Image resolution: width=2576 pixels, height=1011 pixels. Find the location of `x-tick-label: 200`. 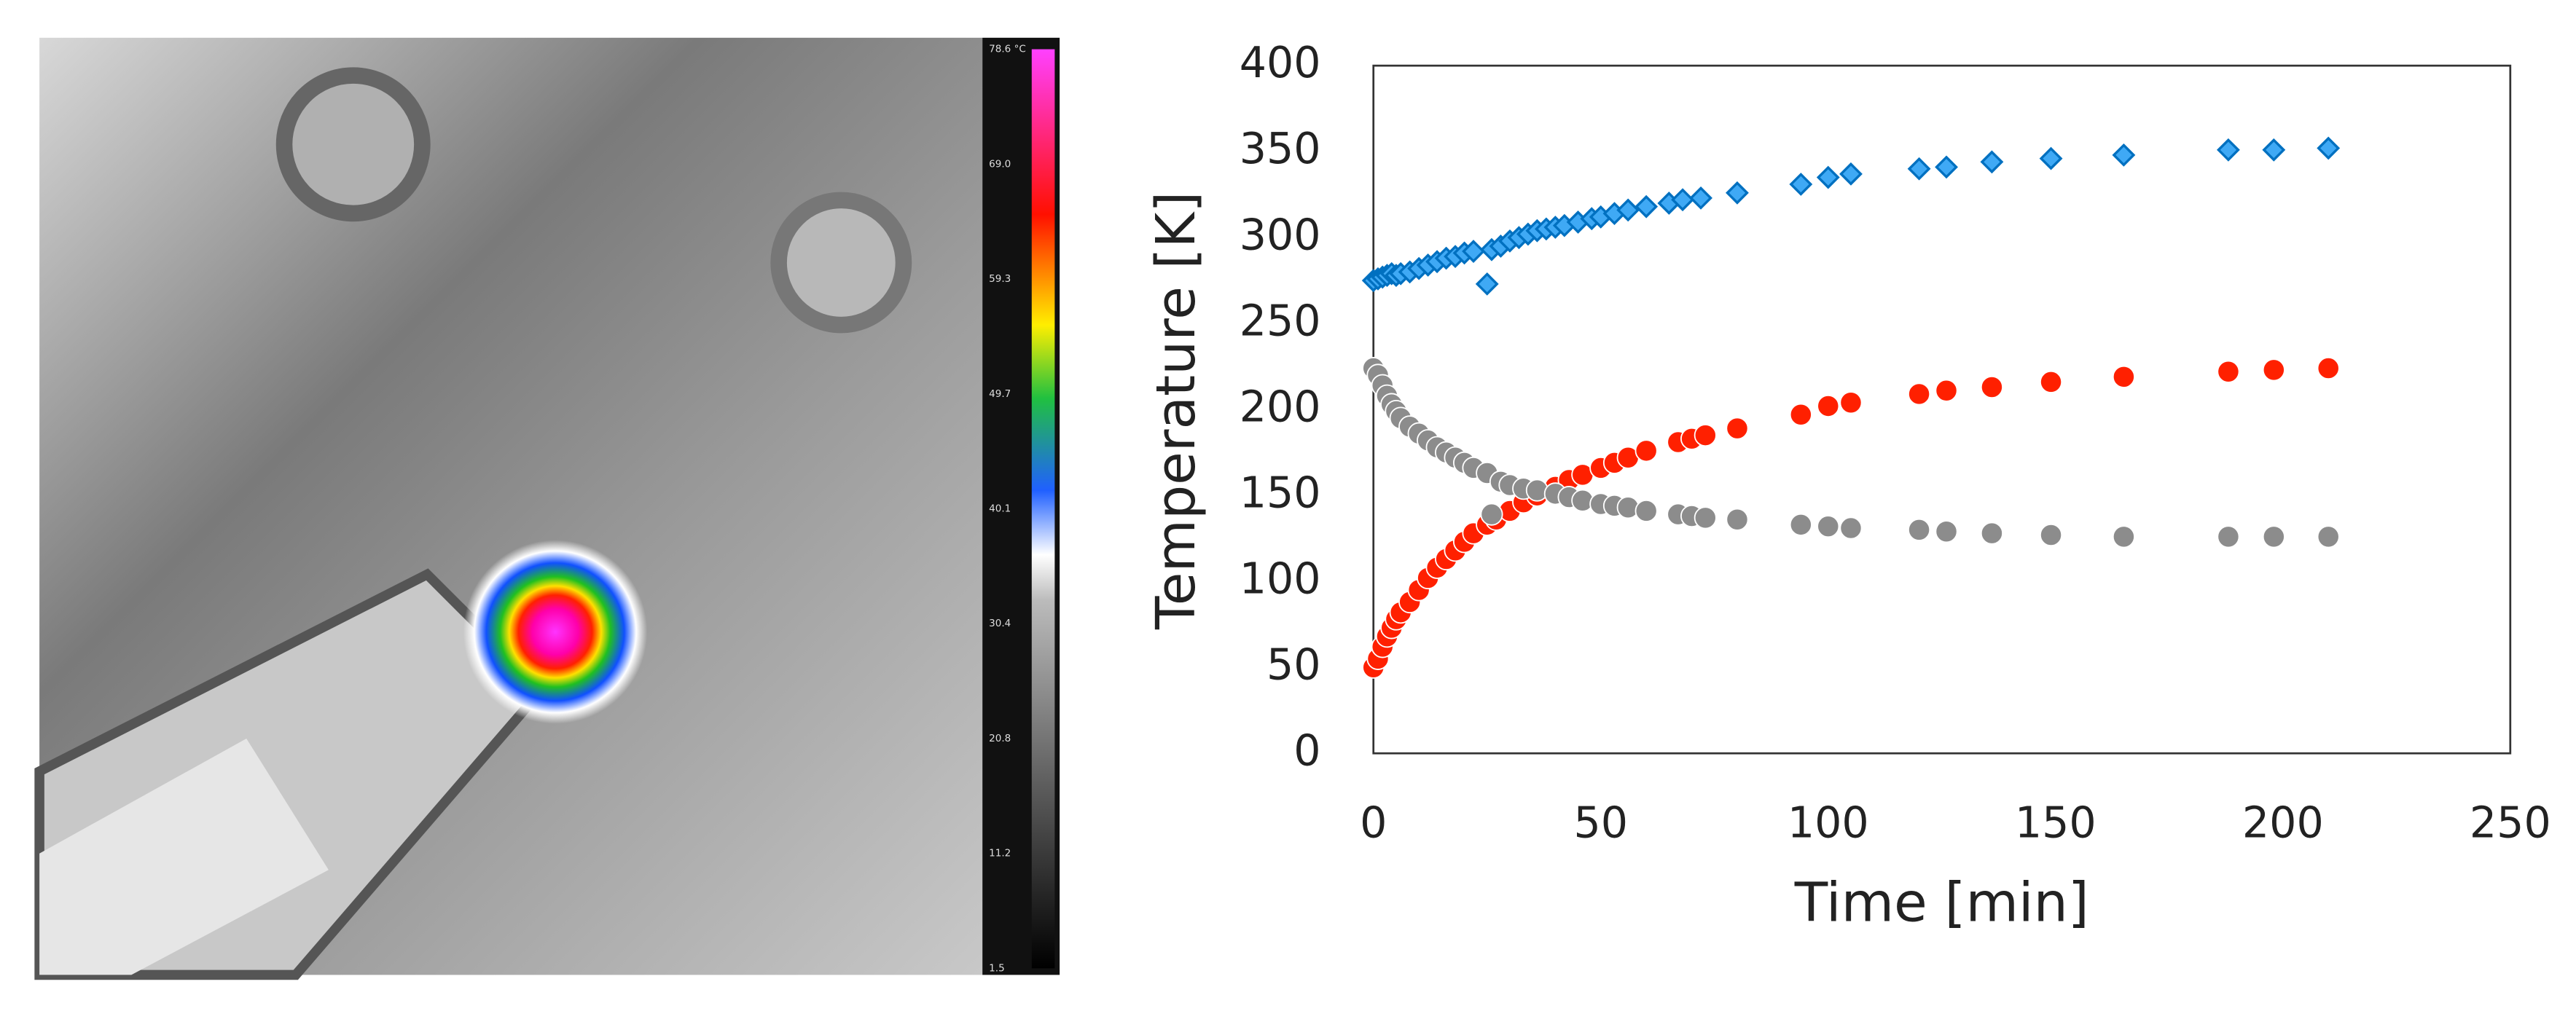

x-tick-label: 200 is located at coordinates (2283, 823).